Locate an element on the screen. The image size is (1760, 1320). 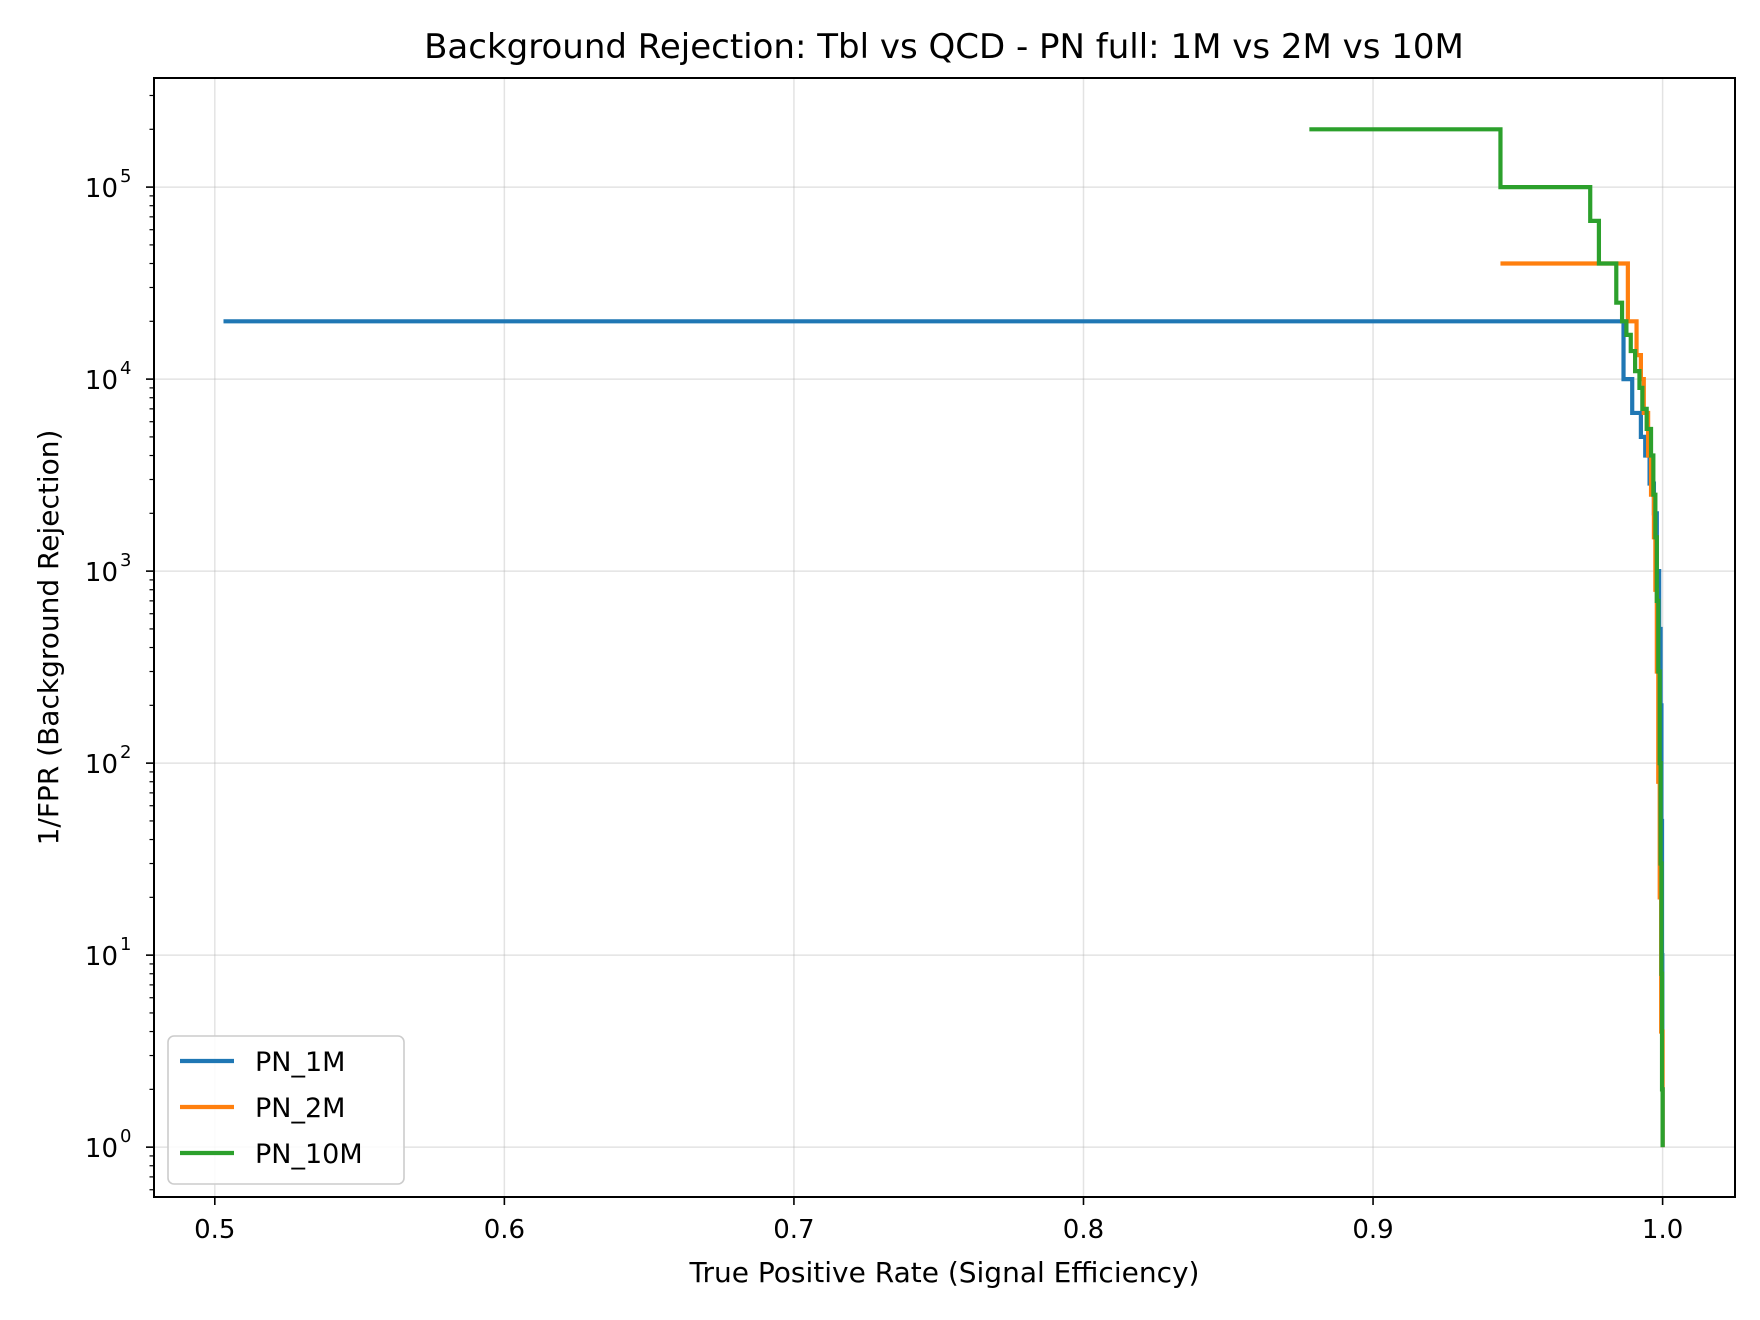
y-tick-exponent: 5 is located at coordinates (125, 176).